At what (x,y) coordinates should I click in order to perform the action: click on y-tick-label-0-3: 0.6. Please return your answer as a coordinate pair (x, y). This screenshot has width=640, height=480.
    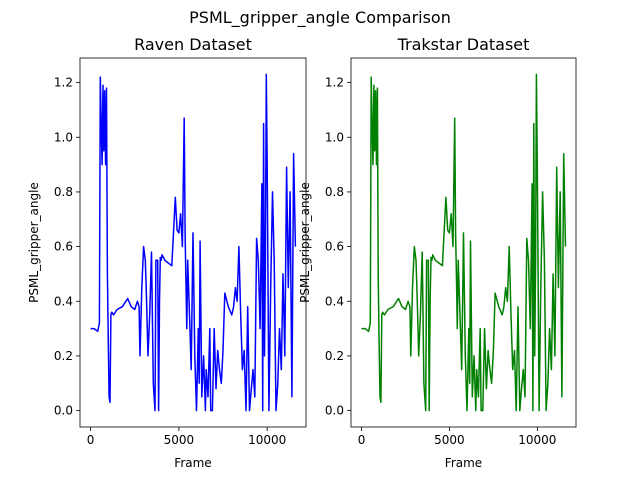
    Looking at the image, I should click on (63, 247).